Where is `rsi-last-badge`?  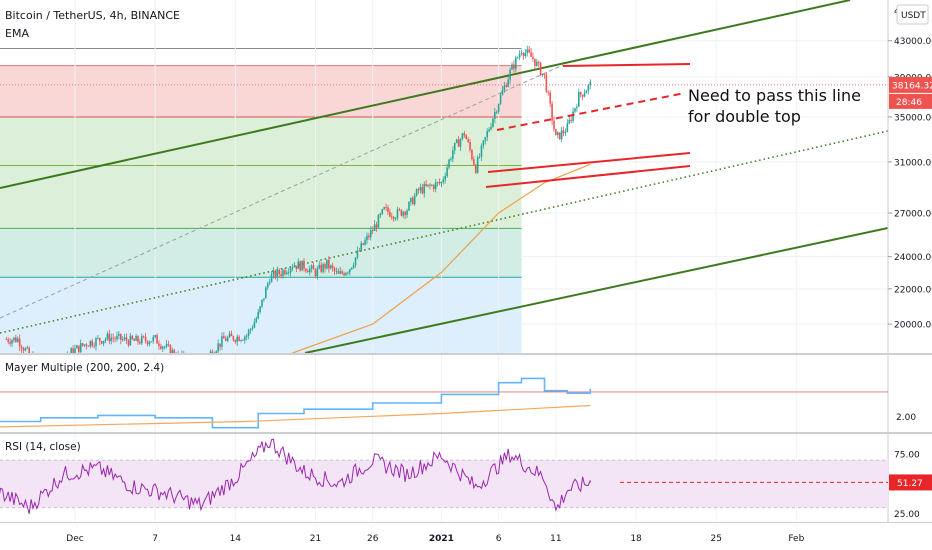
rsi-last-badge is located at coordinates (910, 482).